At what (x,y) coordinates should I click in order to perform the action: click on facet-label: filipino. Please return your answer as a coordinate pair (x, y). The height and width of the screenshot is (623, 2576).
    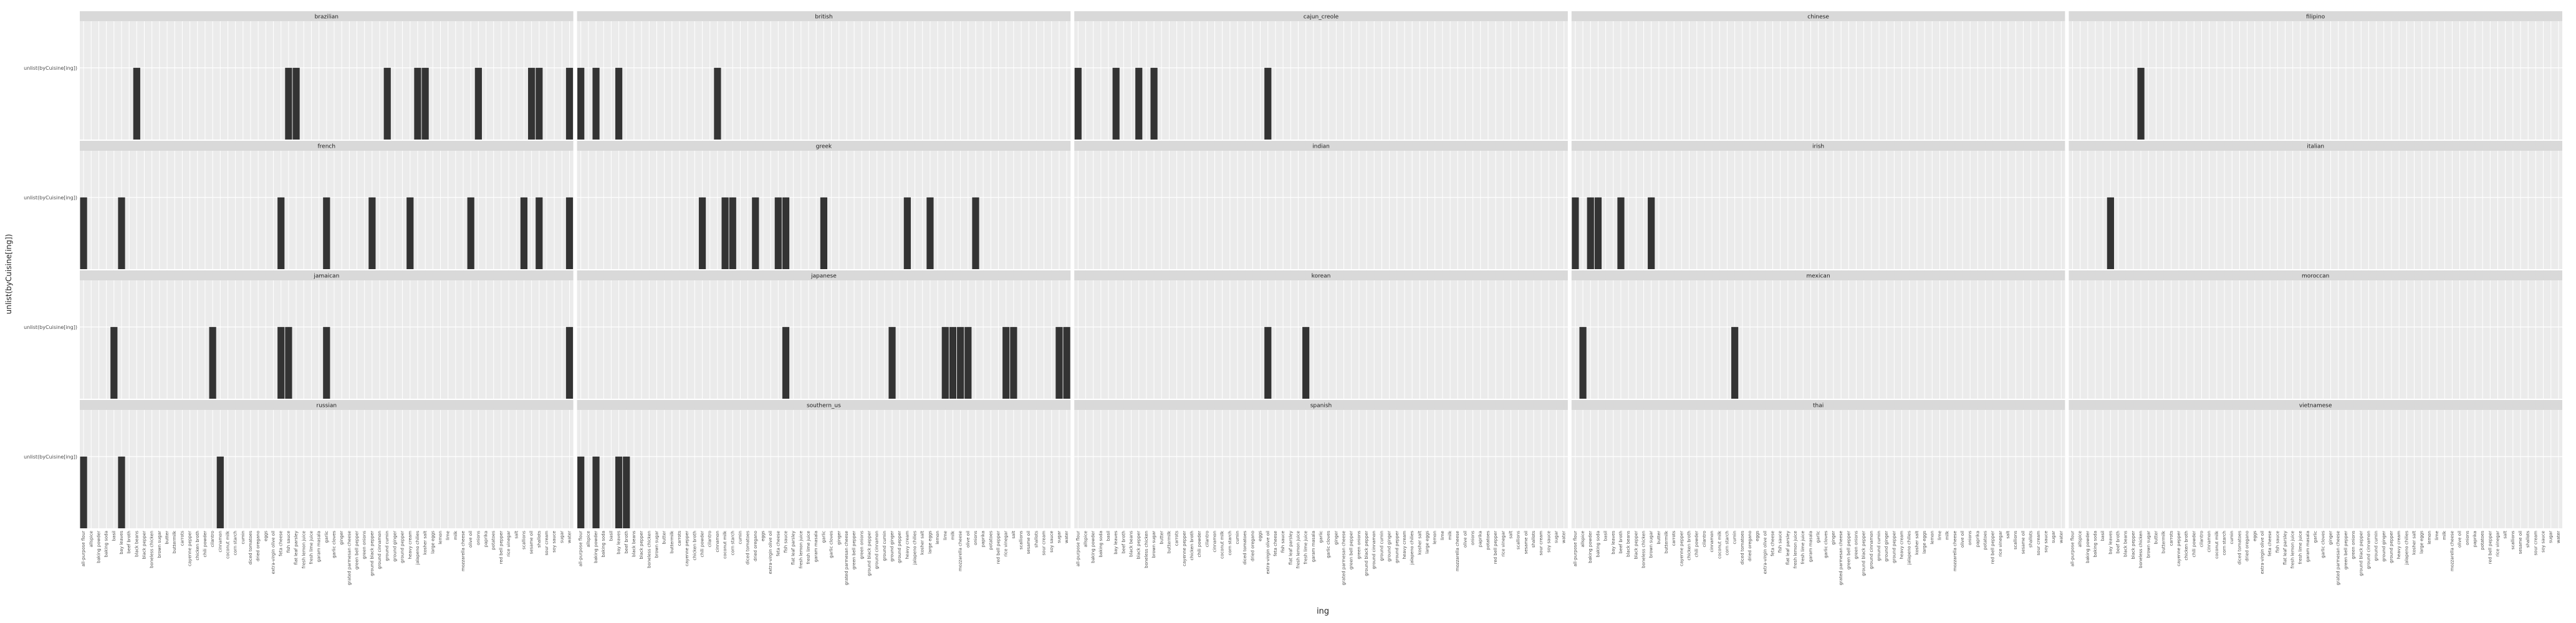
    Looking at the image, I should click on (2315, 17).